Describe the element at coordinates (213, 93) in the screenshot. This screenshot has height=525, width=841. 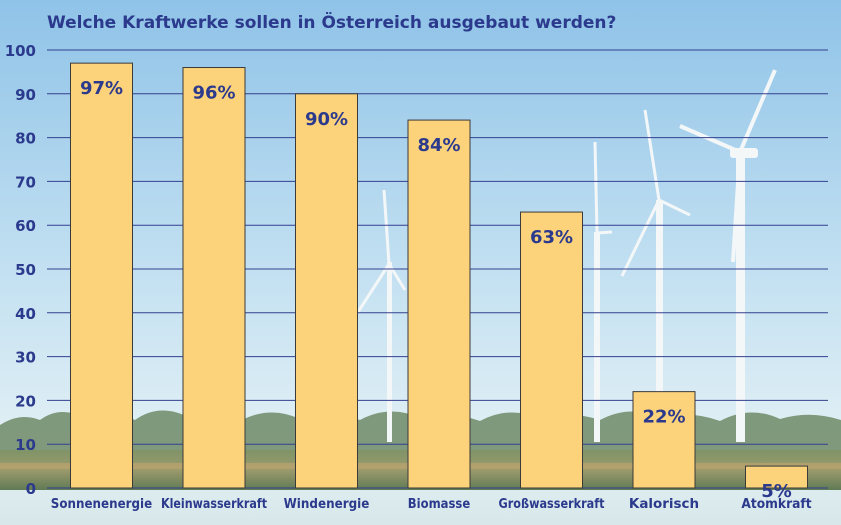
I see `bar-value-label: 96%` at that location.